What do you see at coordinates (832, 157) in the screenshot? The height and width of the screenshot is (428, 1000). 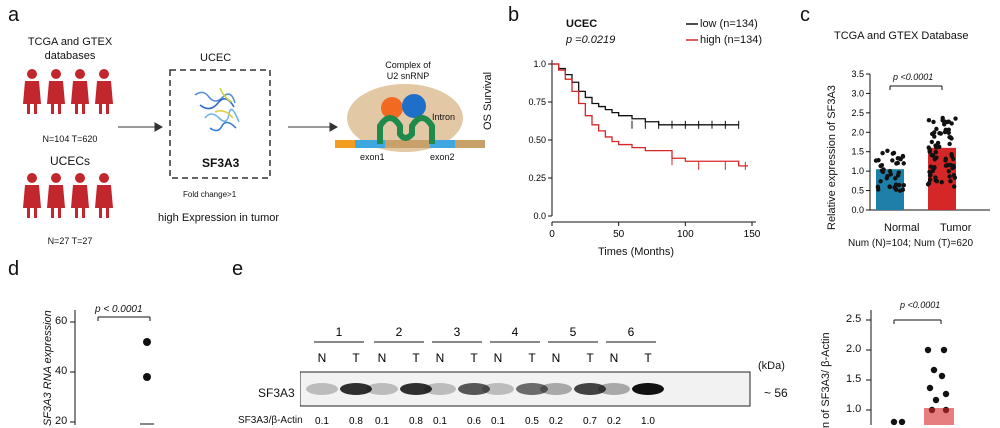 I see `bar-ylabel: Relative expression of SF3A3` at bounding box center [832, 157].